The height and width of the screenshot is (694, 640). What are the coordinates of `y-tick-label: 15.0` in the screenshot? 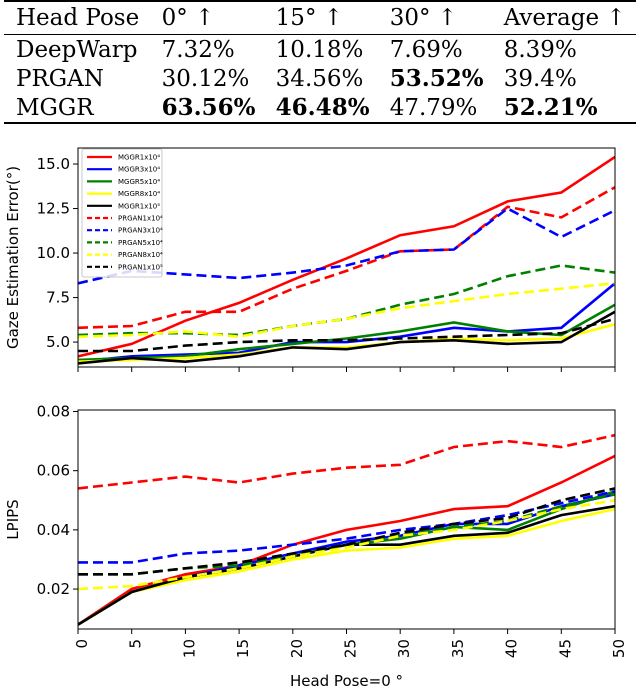 It's located at (53, 164).